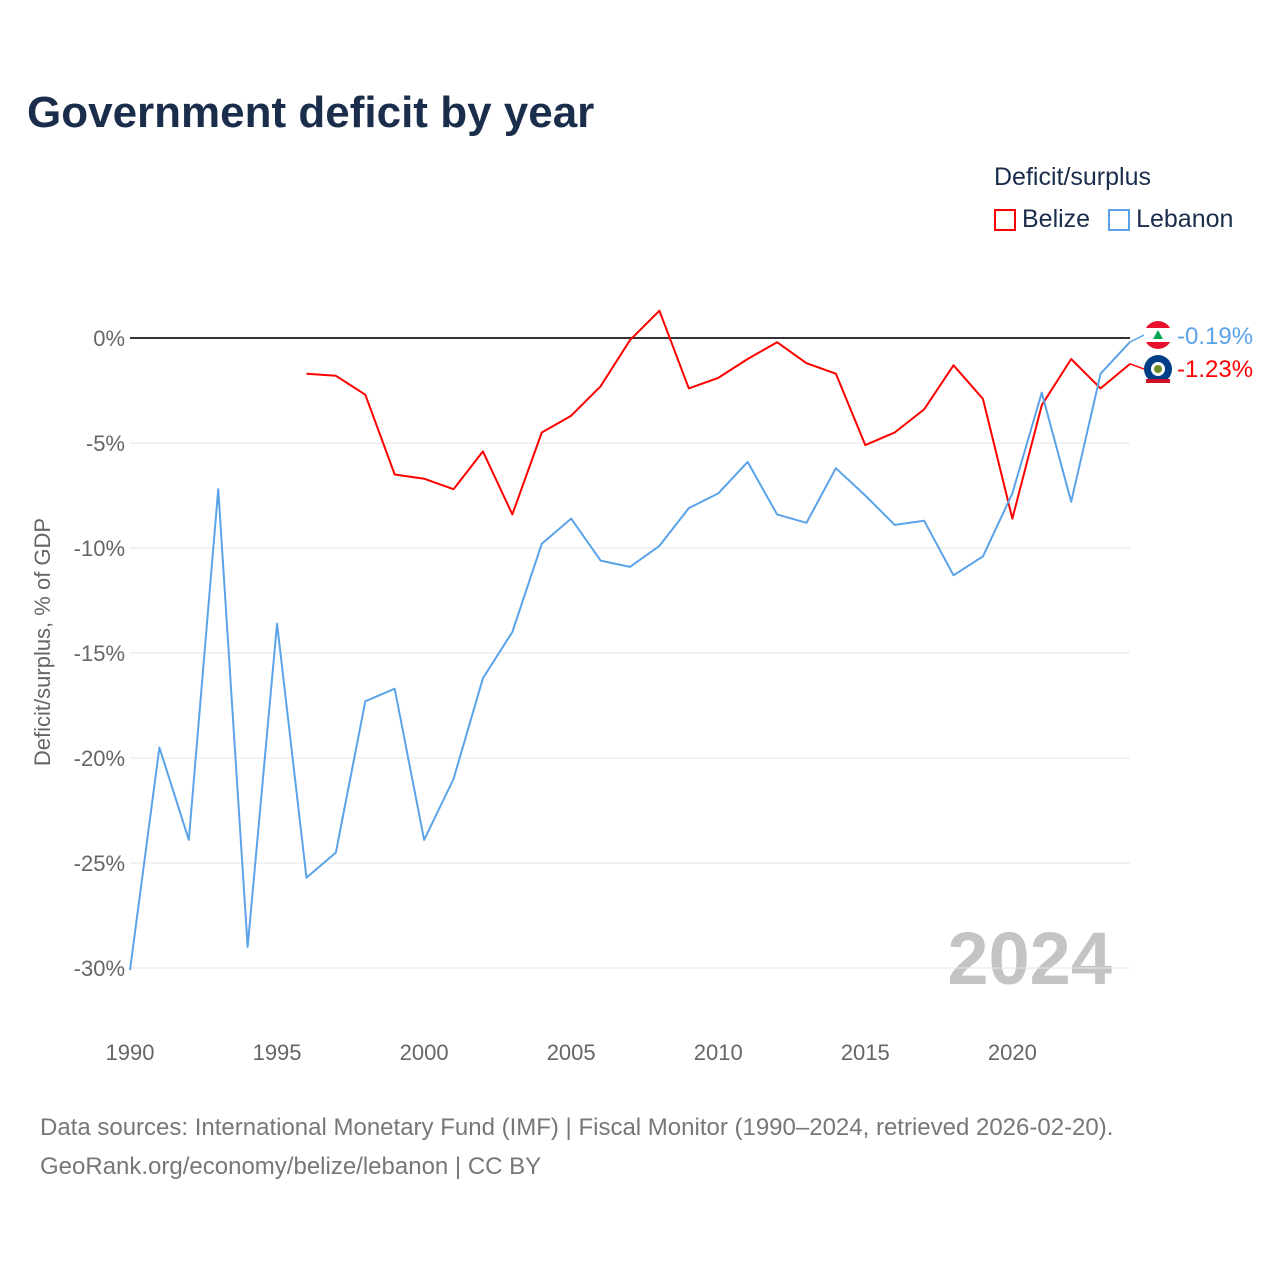  Describe the element at coordinates (1119, 219) in the screenshot. I see `legend-swatch-lebanon` at that location.